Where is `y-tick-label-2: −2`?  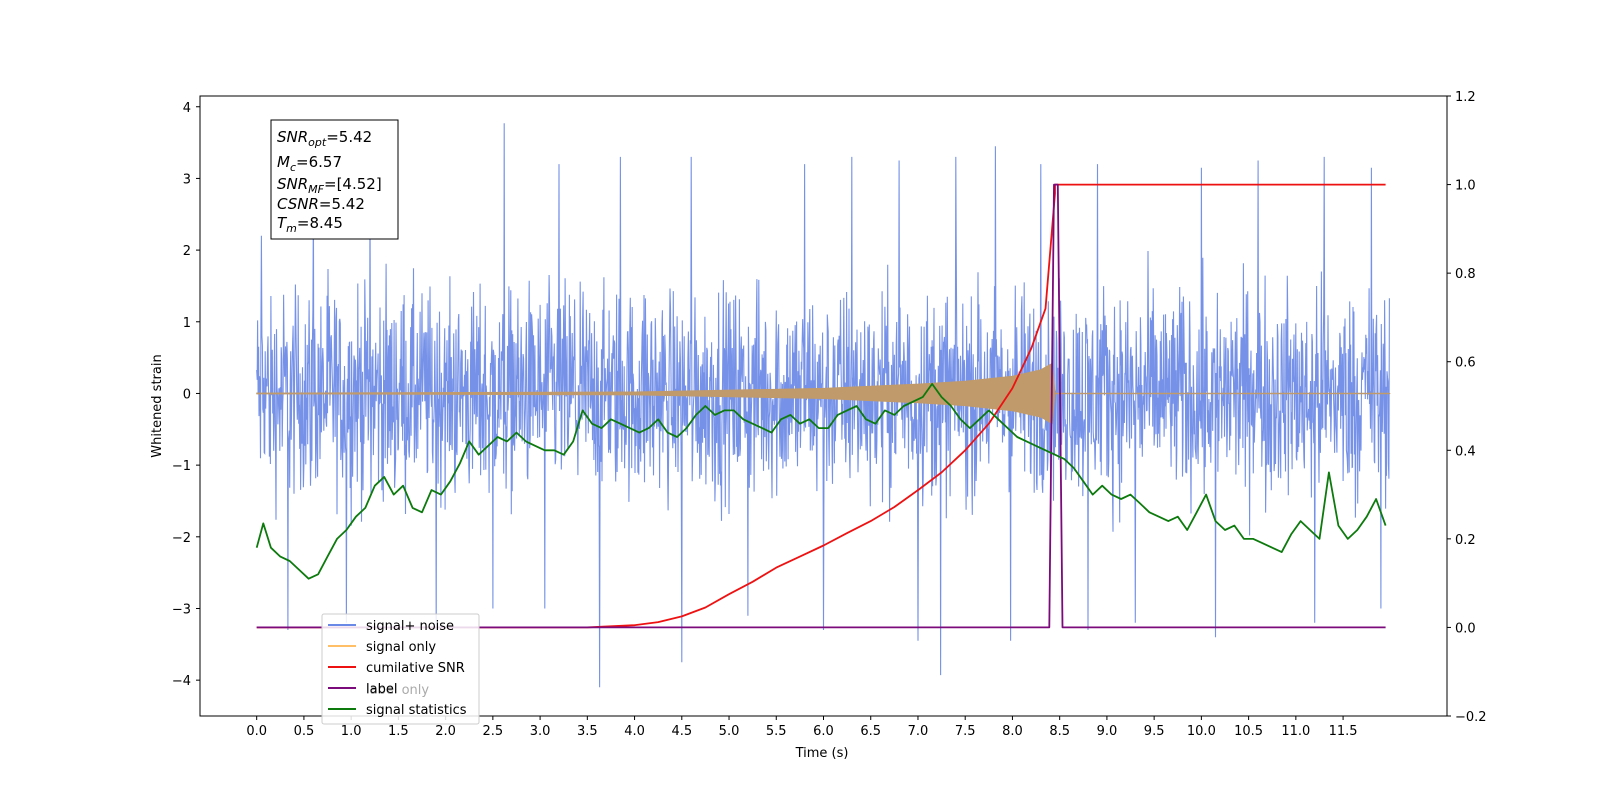
y-tick-label-2: −2 is located at coordinates (181, 538).